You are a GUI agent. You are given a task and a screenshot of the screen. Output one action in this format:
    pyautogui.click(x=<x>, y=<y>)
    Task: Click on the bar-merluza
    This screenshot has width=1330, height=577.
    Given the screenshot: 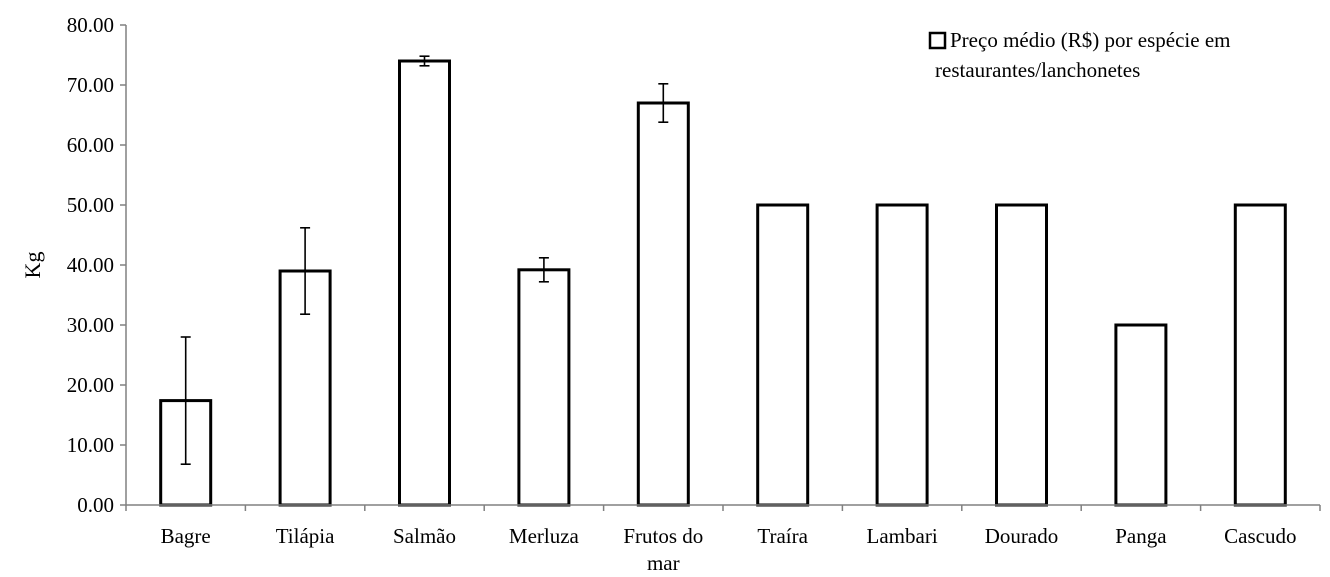 What is the action you would take?
    pyautogui.click(x=544, y=387)
    